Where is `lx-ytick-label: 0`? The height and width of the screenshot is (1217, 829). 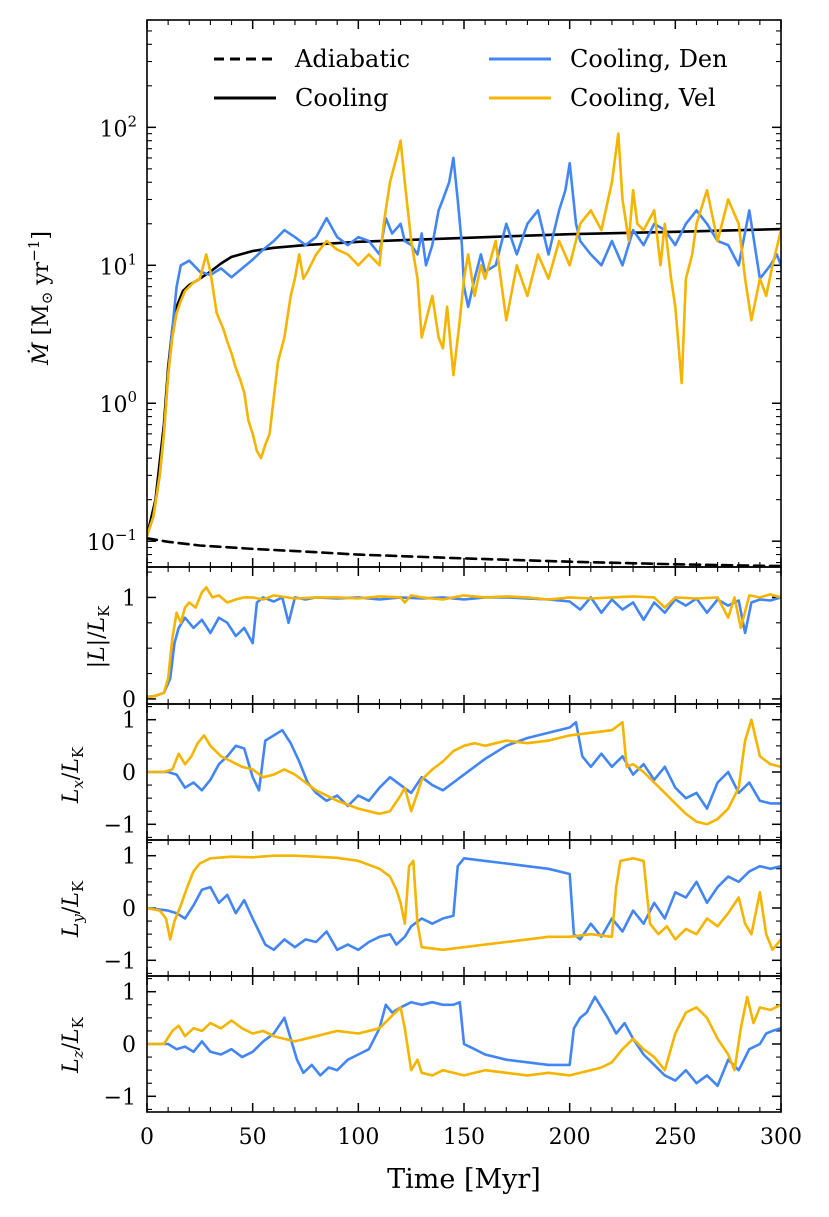 lx-ytick-label: 0 is located at coordinates (129, 773).